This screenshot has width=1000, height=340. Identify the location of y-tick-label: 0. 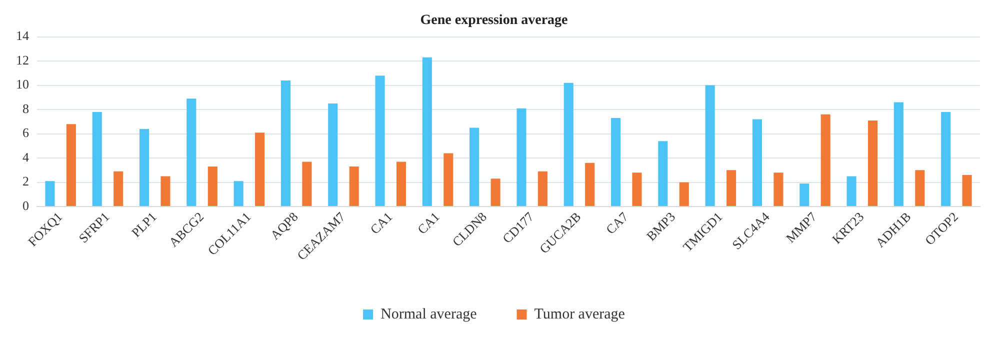
(25, 205).